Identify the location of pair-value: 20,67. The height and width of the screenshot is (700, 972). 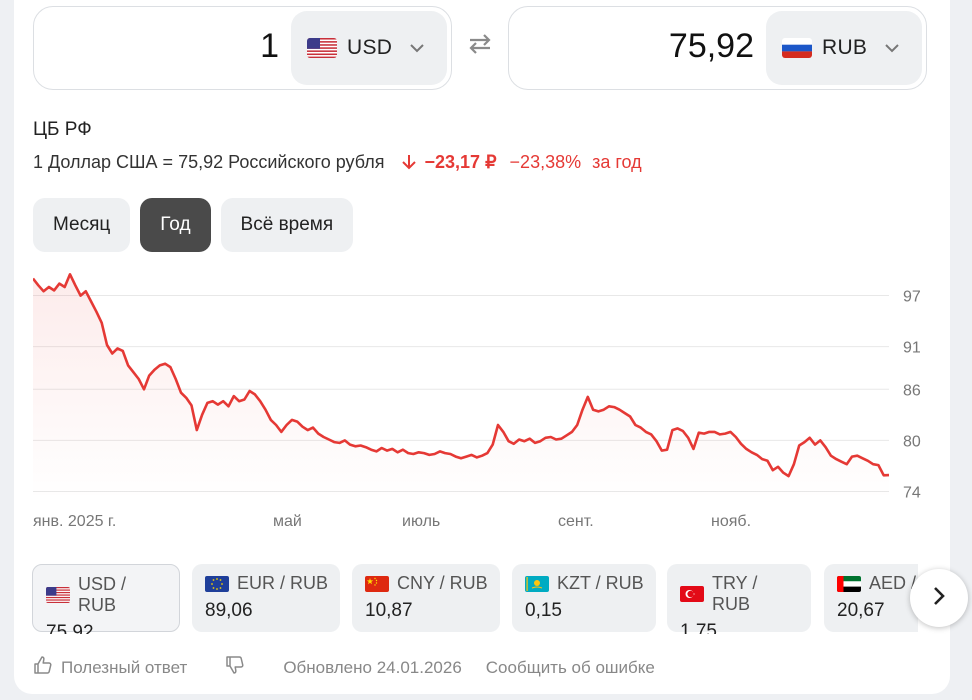
(861, 610).